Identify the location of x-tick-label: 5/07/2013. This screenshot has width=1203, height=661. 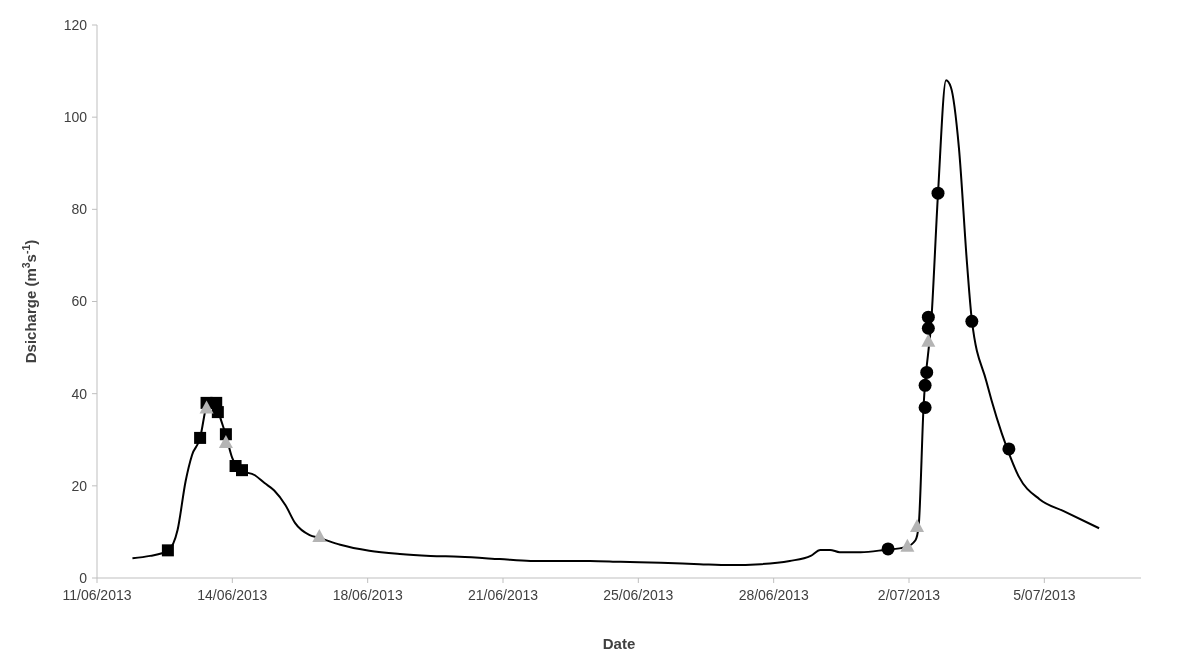
(1044, 595).